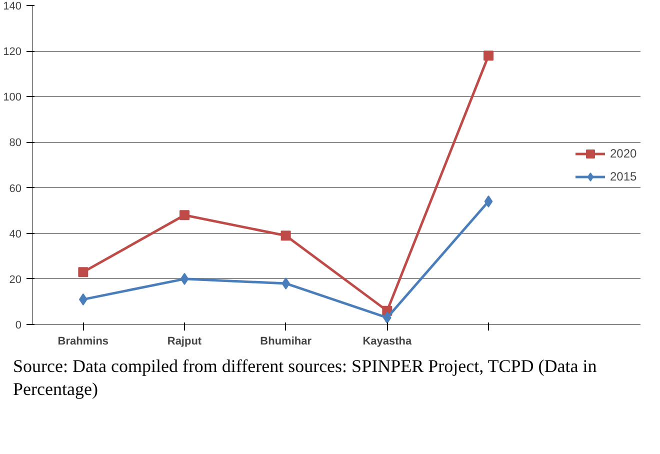 This screenshot has height=454, width=660. What do you see at coordinates (387, 342) in the screenshot?
I see `x-tick-label: Kayastha` at bounding box center [387, 342].